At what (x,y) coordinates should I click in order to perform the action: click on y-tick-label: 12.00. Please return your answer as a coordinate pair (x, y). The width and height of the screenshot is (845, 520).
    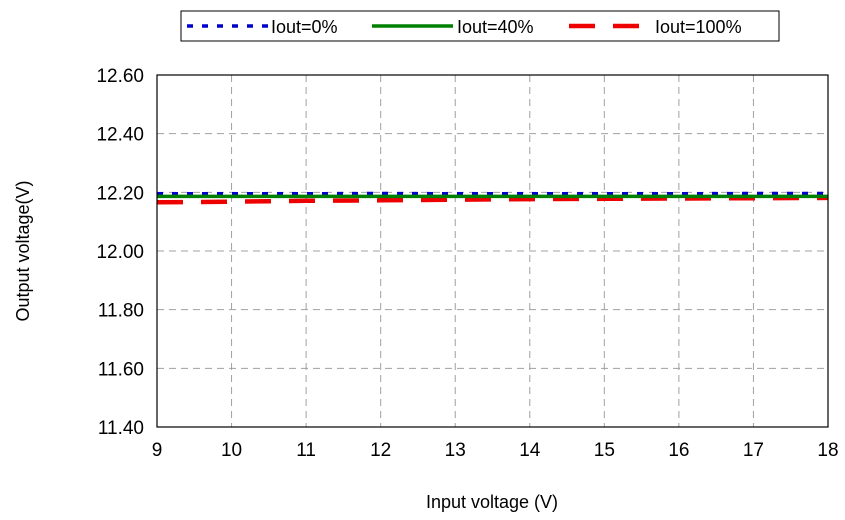
    Looking at the image, I should click on (120, 252).